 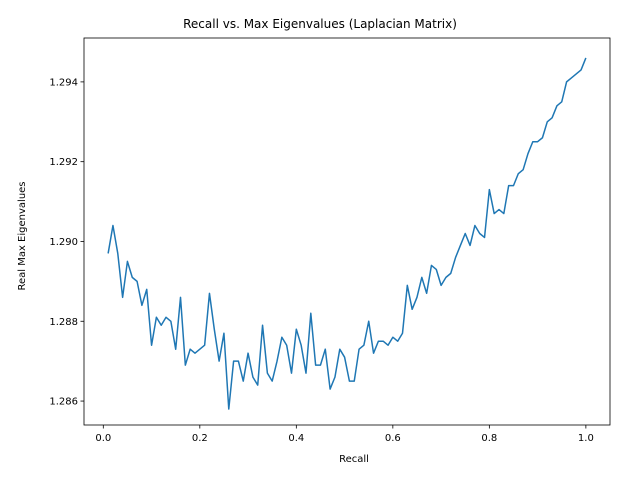 What do you see at coordinates (63, 162) in the screenshot?
I see `y-tick-label: 1.292` at bounding box center [63, 162].